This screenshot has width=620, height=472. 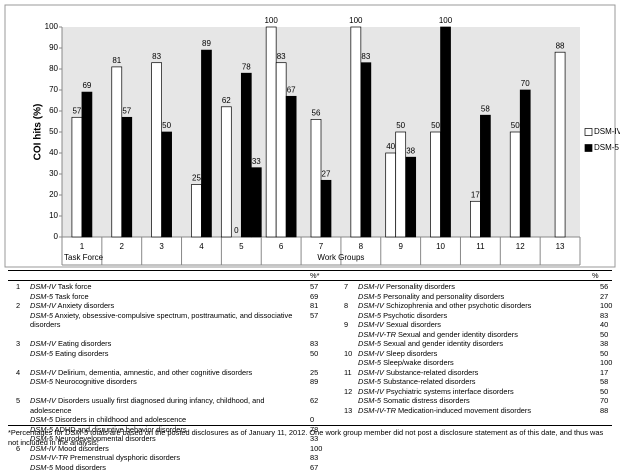 What do you see at coordinates (53, 173) in the screenshot?
I see `y-tick-label: 30` at bounding box center [53, 173].